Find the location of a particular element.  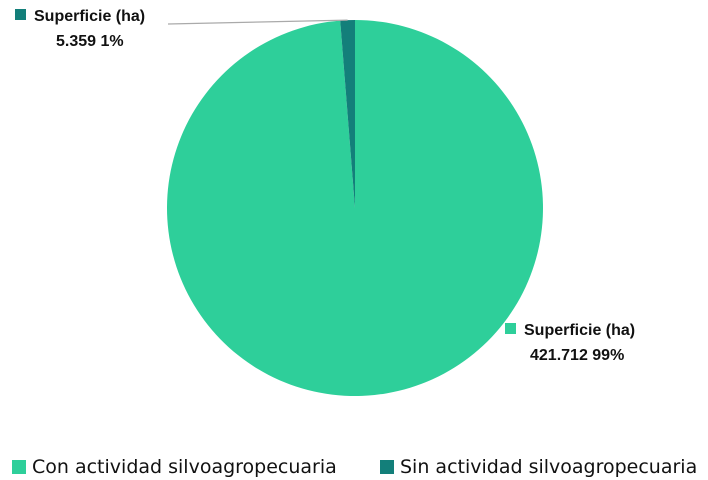

pie-slice-sin-actividad is located at coordinates (347, 114).